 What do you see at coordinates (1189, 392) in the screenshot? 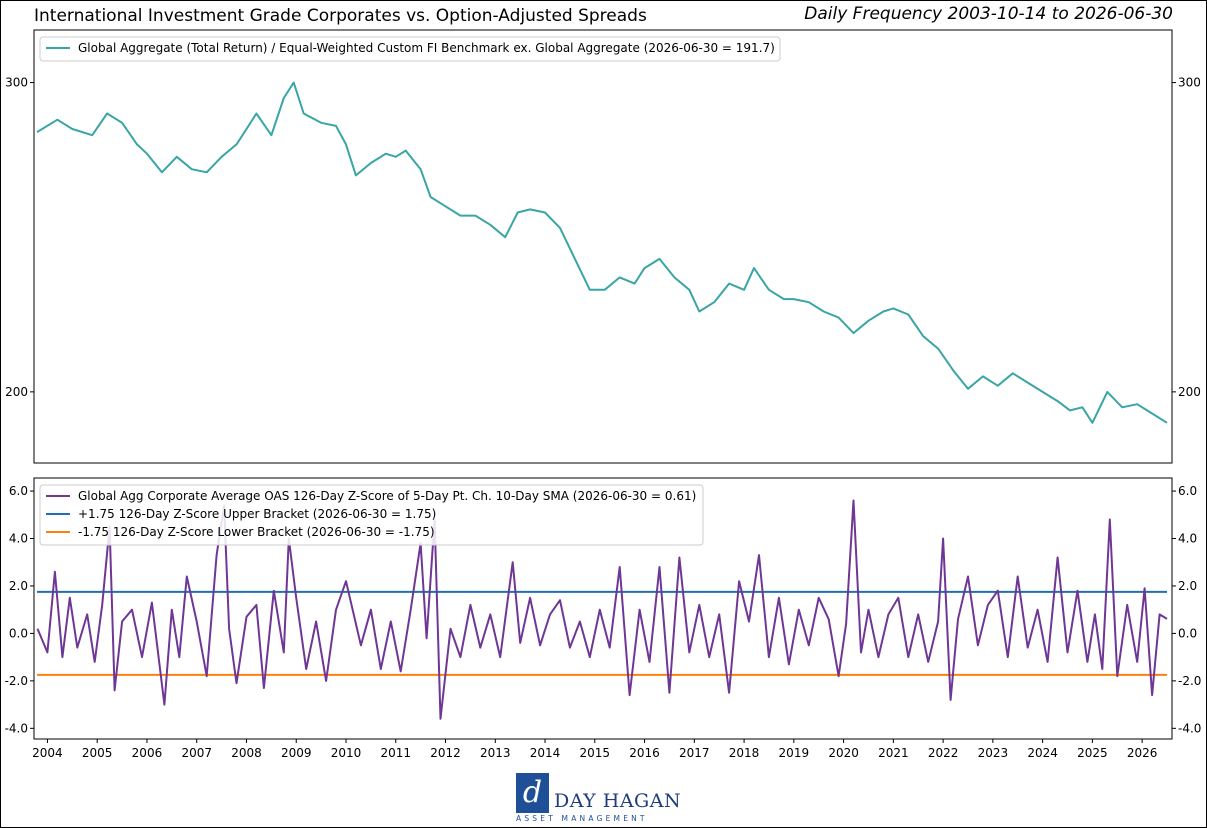
I see `y-tick-label-right: 200` at bounding box center [1189, 392].